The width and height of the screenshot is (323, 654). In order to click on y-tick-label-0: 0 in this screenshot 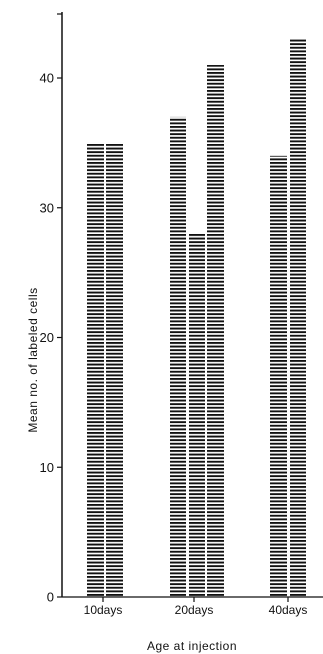, I will do `click(50, 597)`.